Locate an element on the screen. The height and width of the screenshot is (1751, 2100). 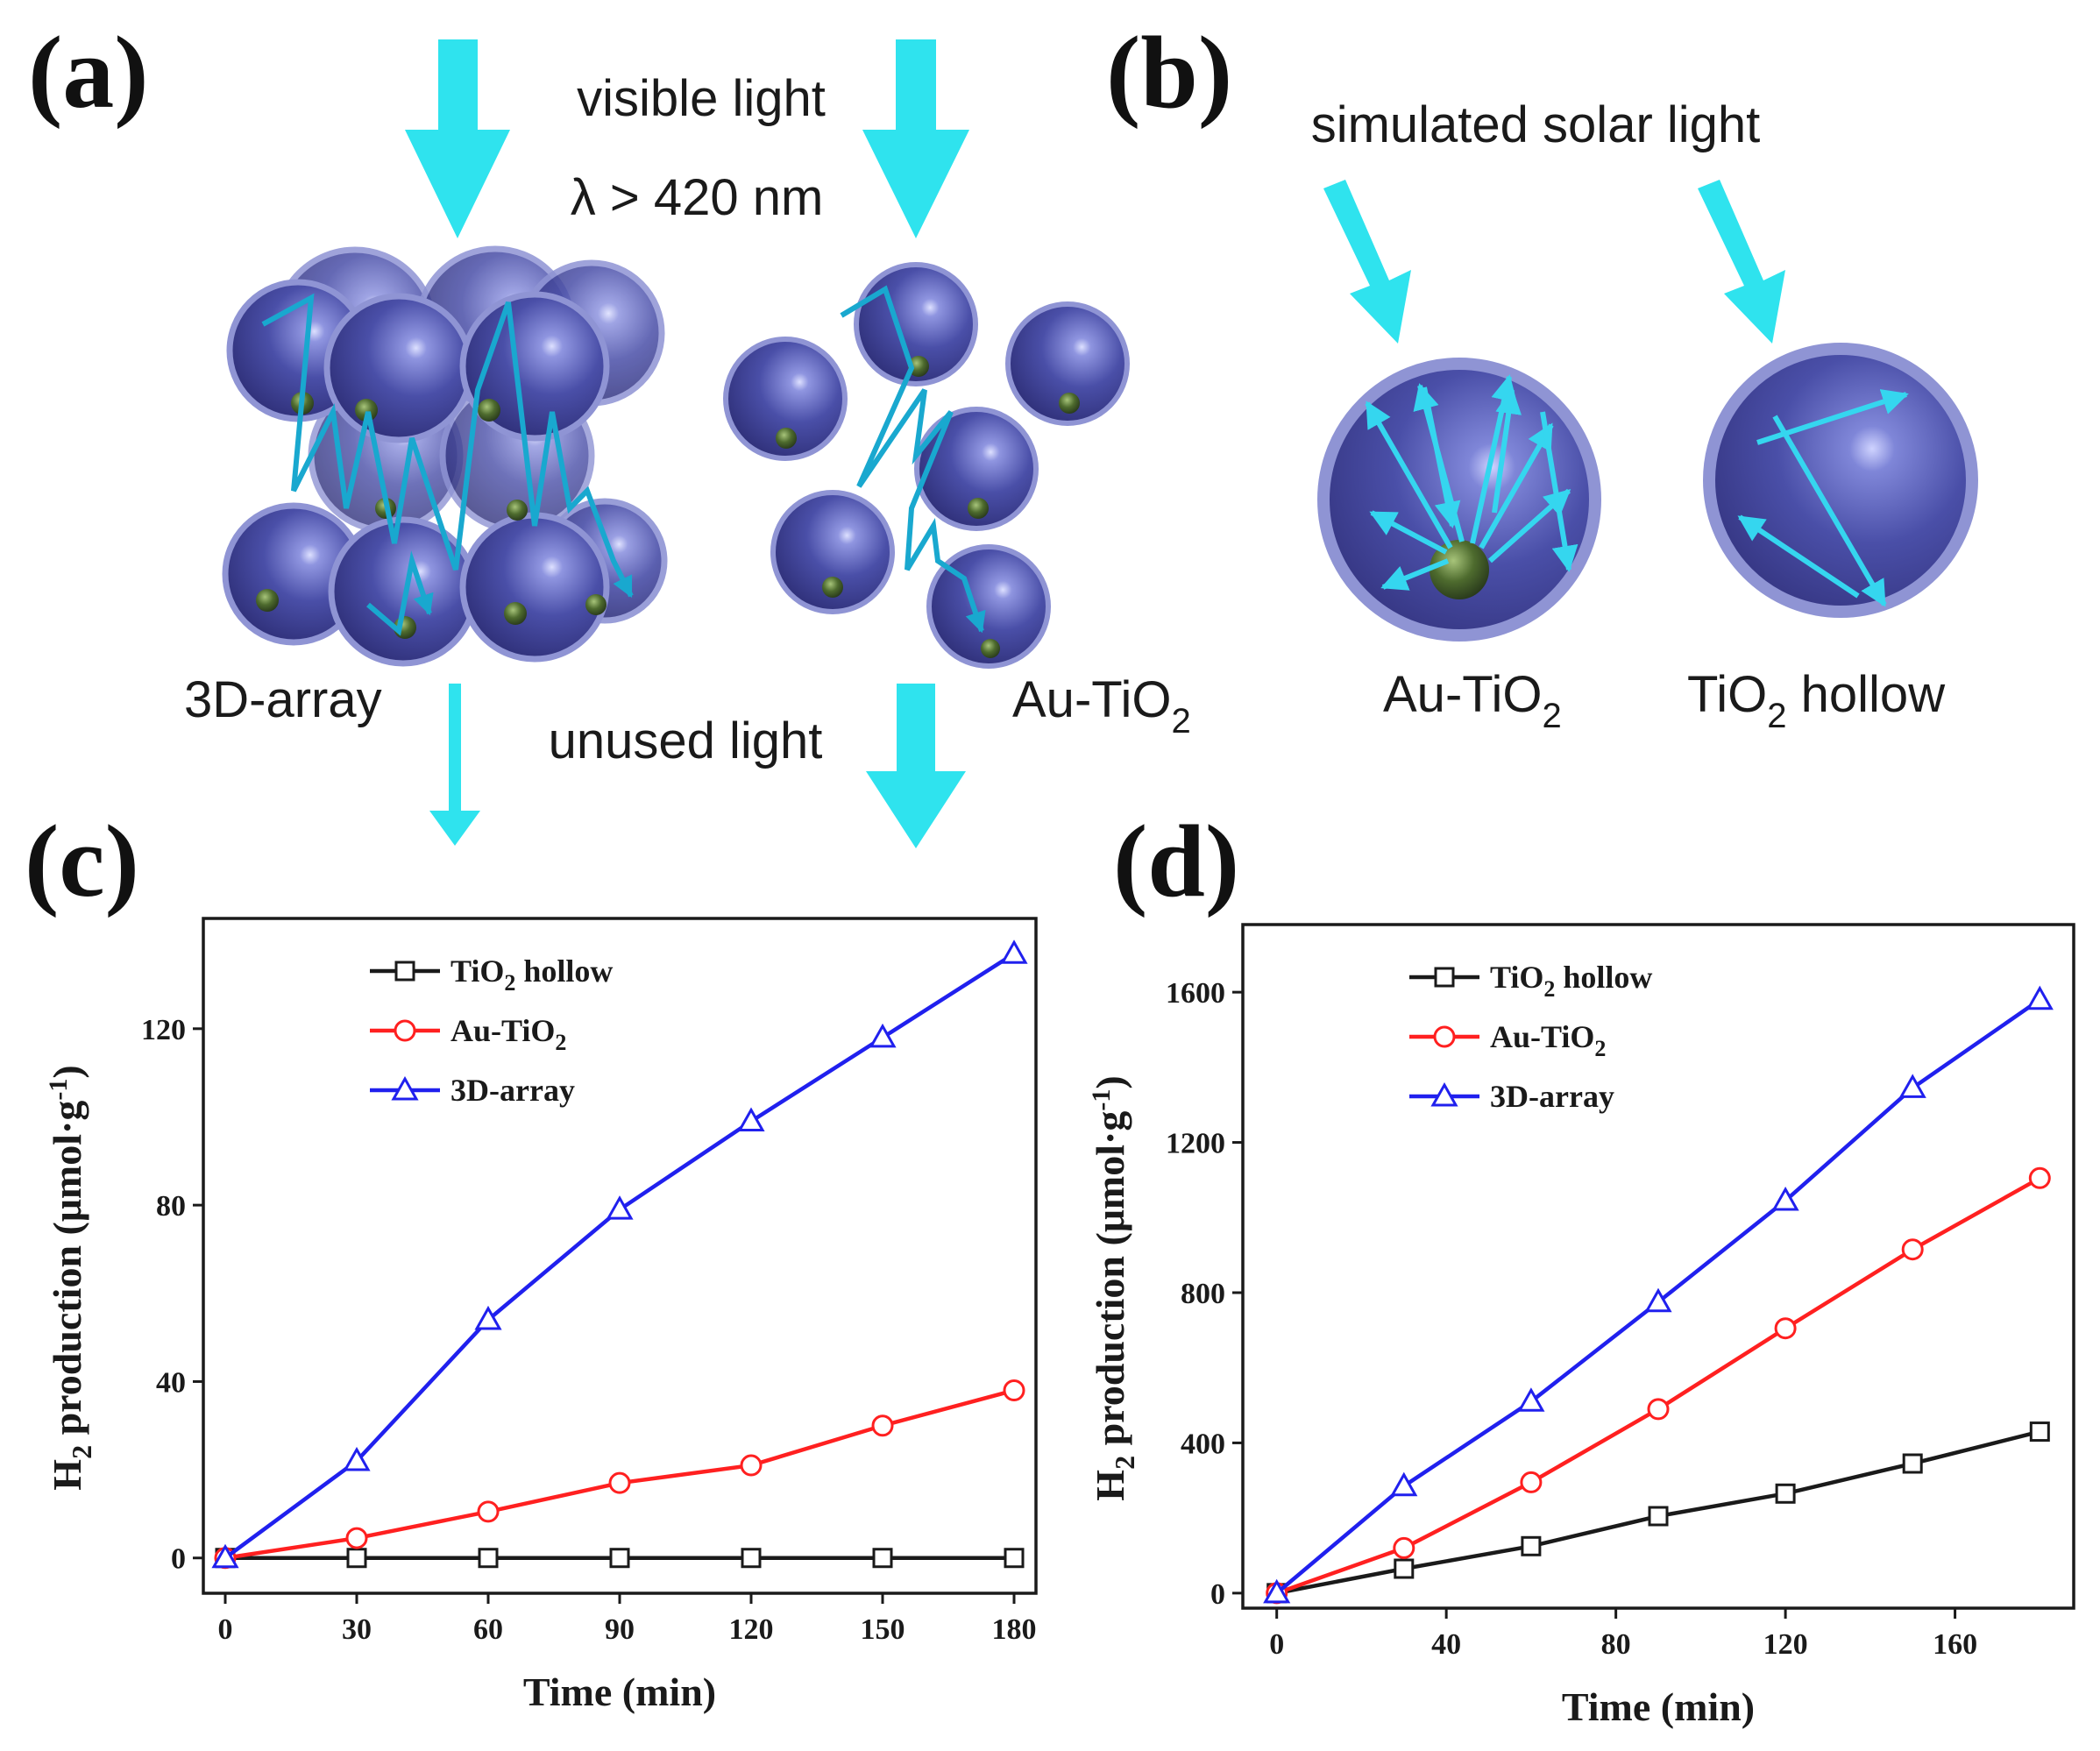
y-tick-label: 1600 is located at coordinates (1196, 993).